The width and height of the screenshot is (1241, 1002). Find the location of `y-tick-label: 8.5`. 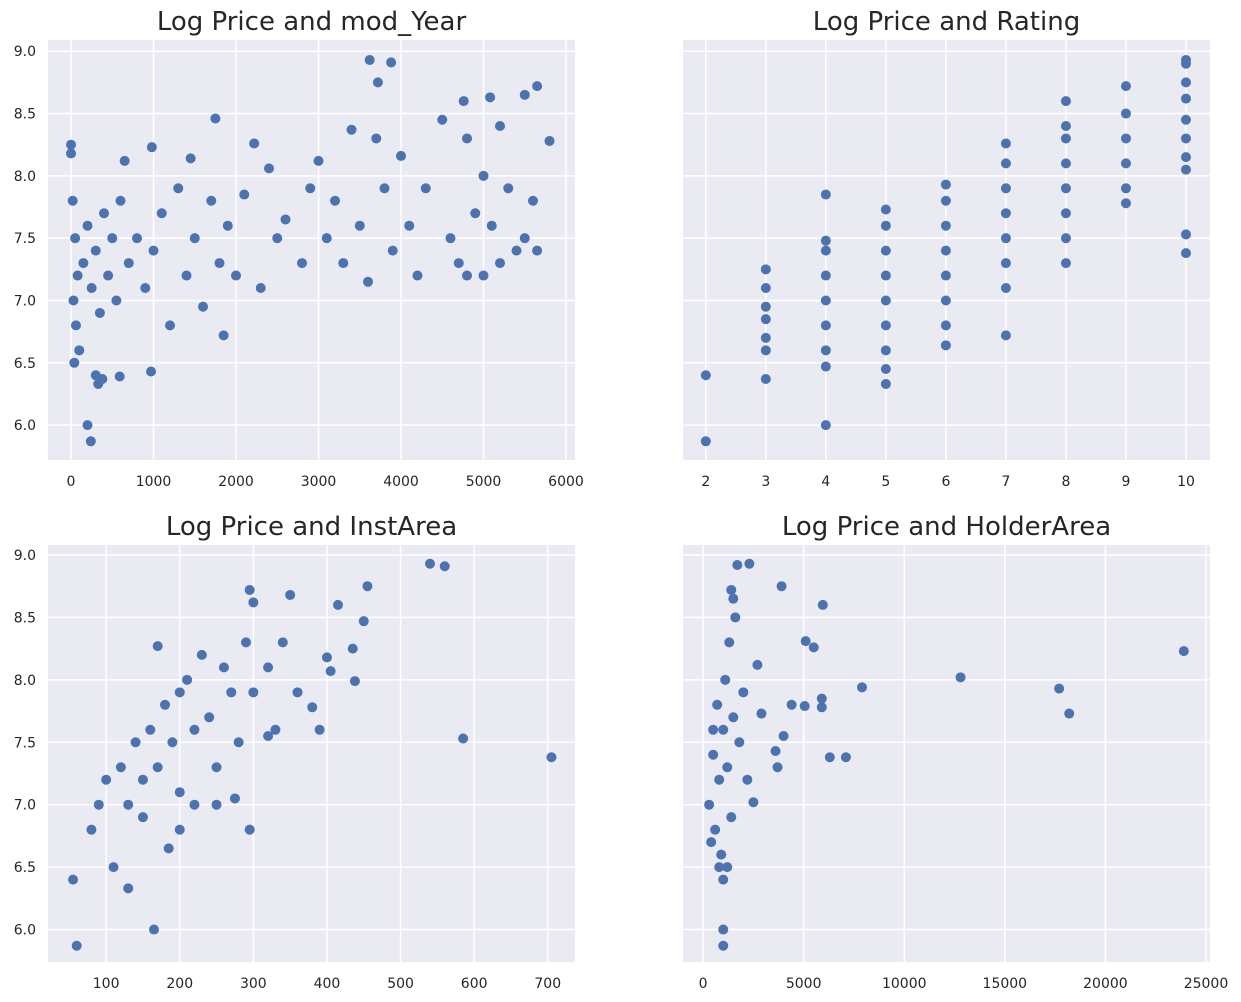

y-tick-label: 8.5 is located at coordinates (25, 115).